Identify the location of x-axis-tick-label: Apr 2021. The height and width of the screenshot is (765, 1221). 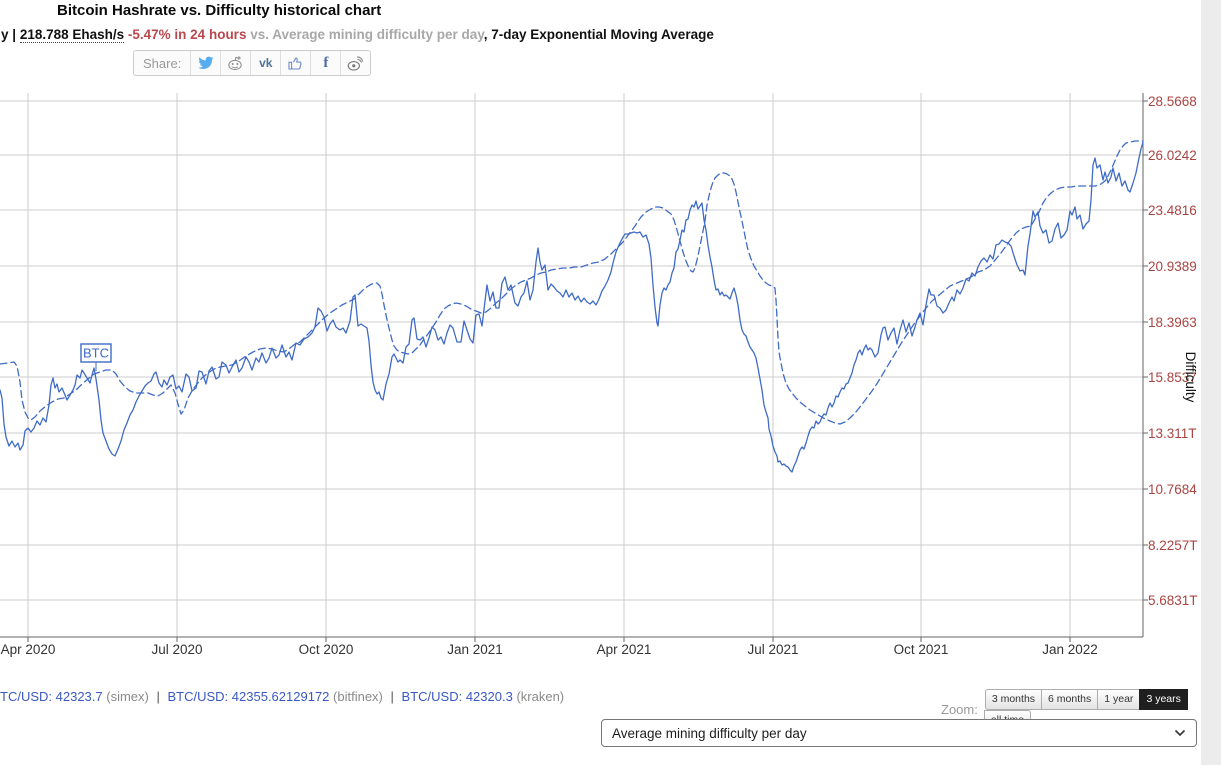
(624, 649).